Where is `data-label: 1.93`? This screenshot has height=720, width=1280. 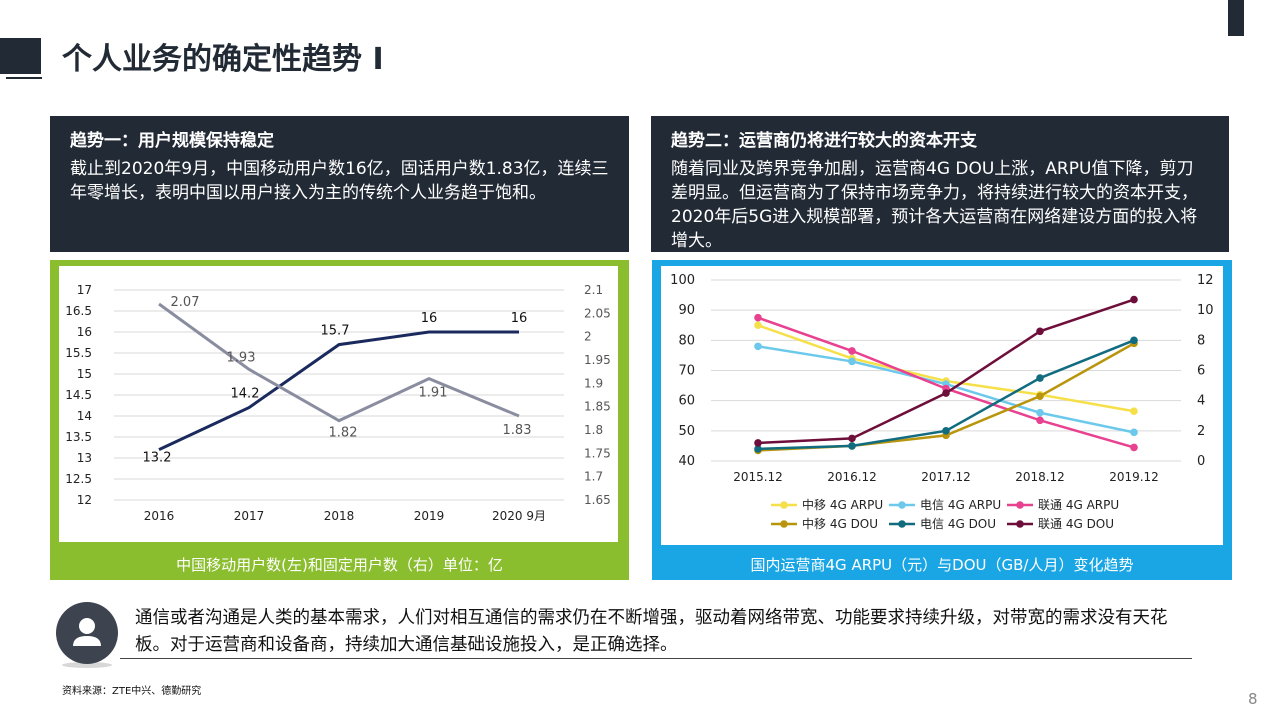
data-label: 1.93 is located at coordinates (241, 357).